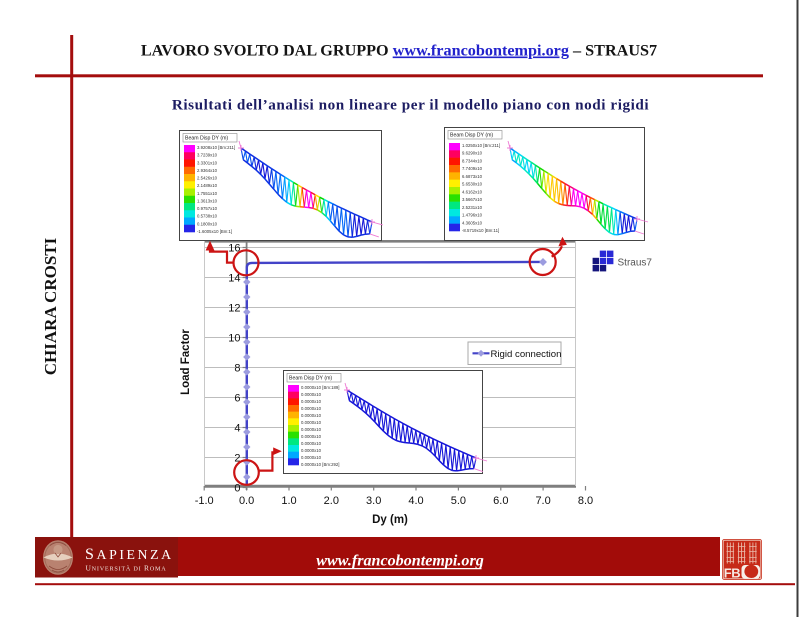  Describe the element at coordinates (207, 193) in the screenshot. I see `svg-text: 1.7551x10` at that location.